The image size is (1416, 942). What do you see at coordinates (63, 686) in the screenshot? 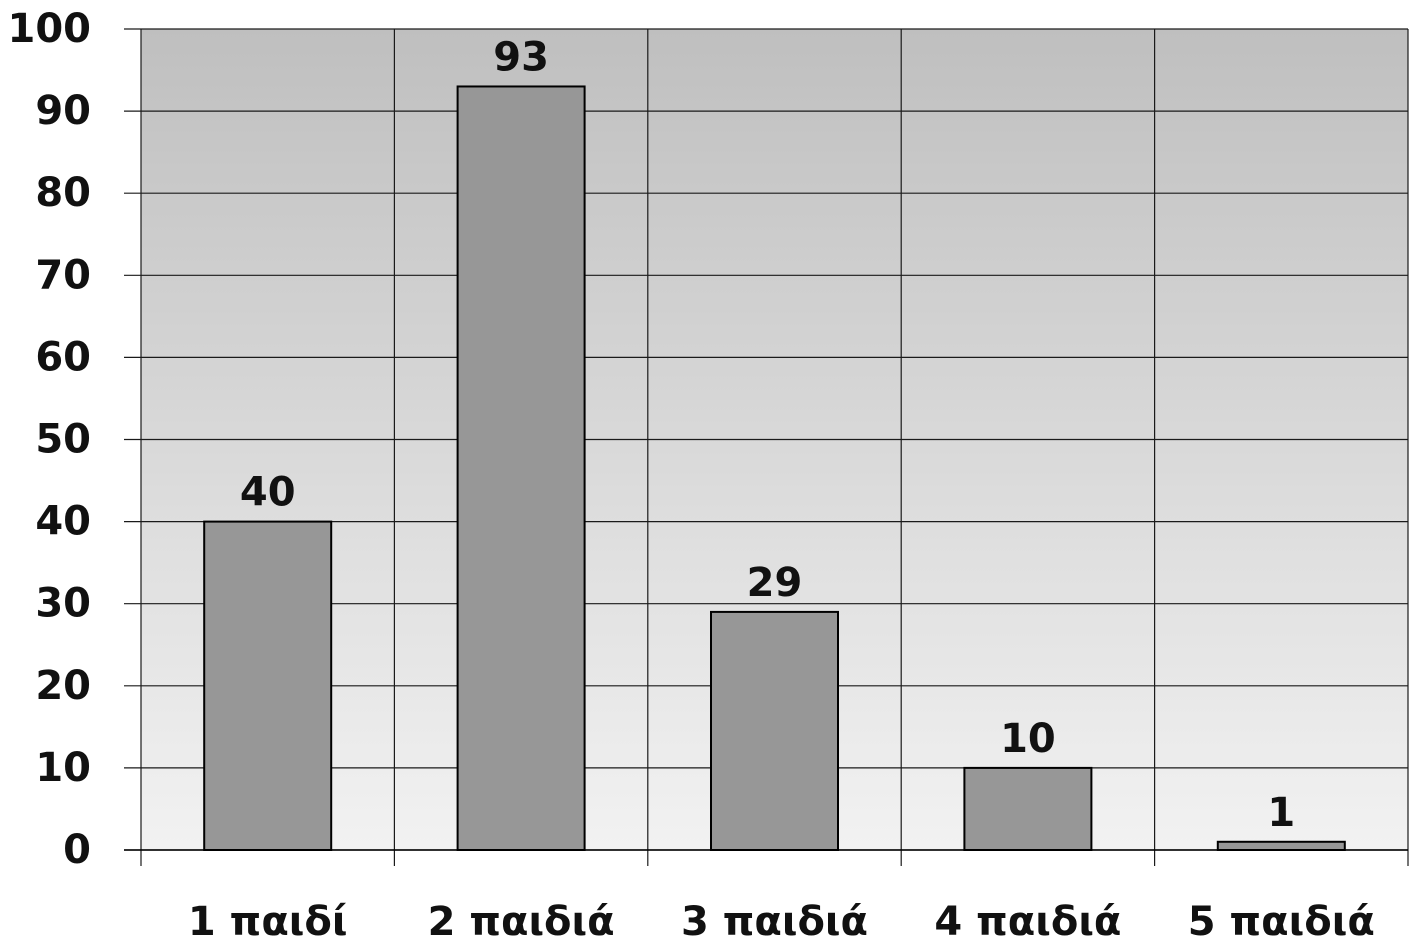
I see `y-tick-label-20: 20` at bounding box center [63, 686].